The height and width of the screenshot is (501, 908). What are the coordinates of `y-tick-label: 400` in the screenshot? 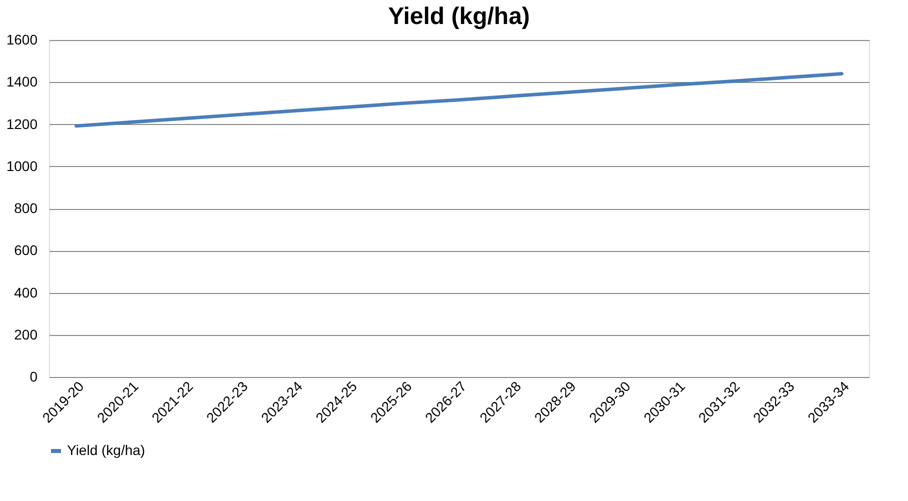 It's located at (26, 292).